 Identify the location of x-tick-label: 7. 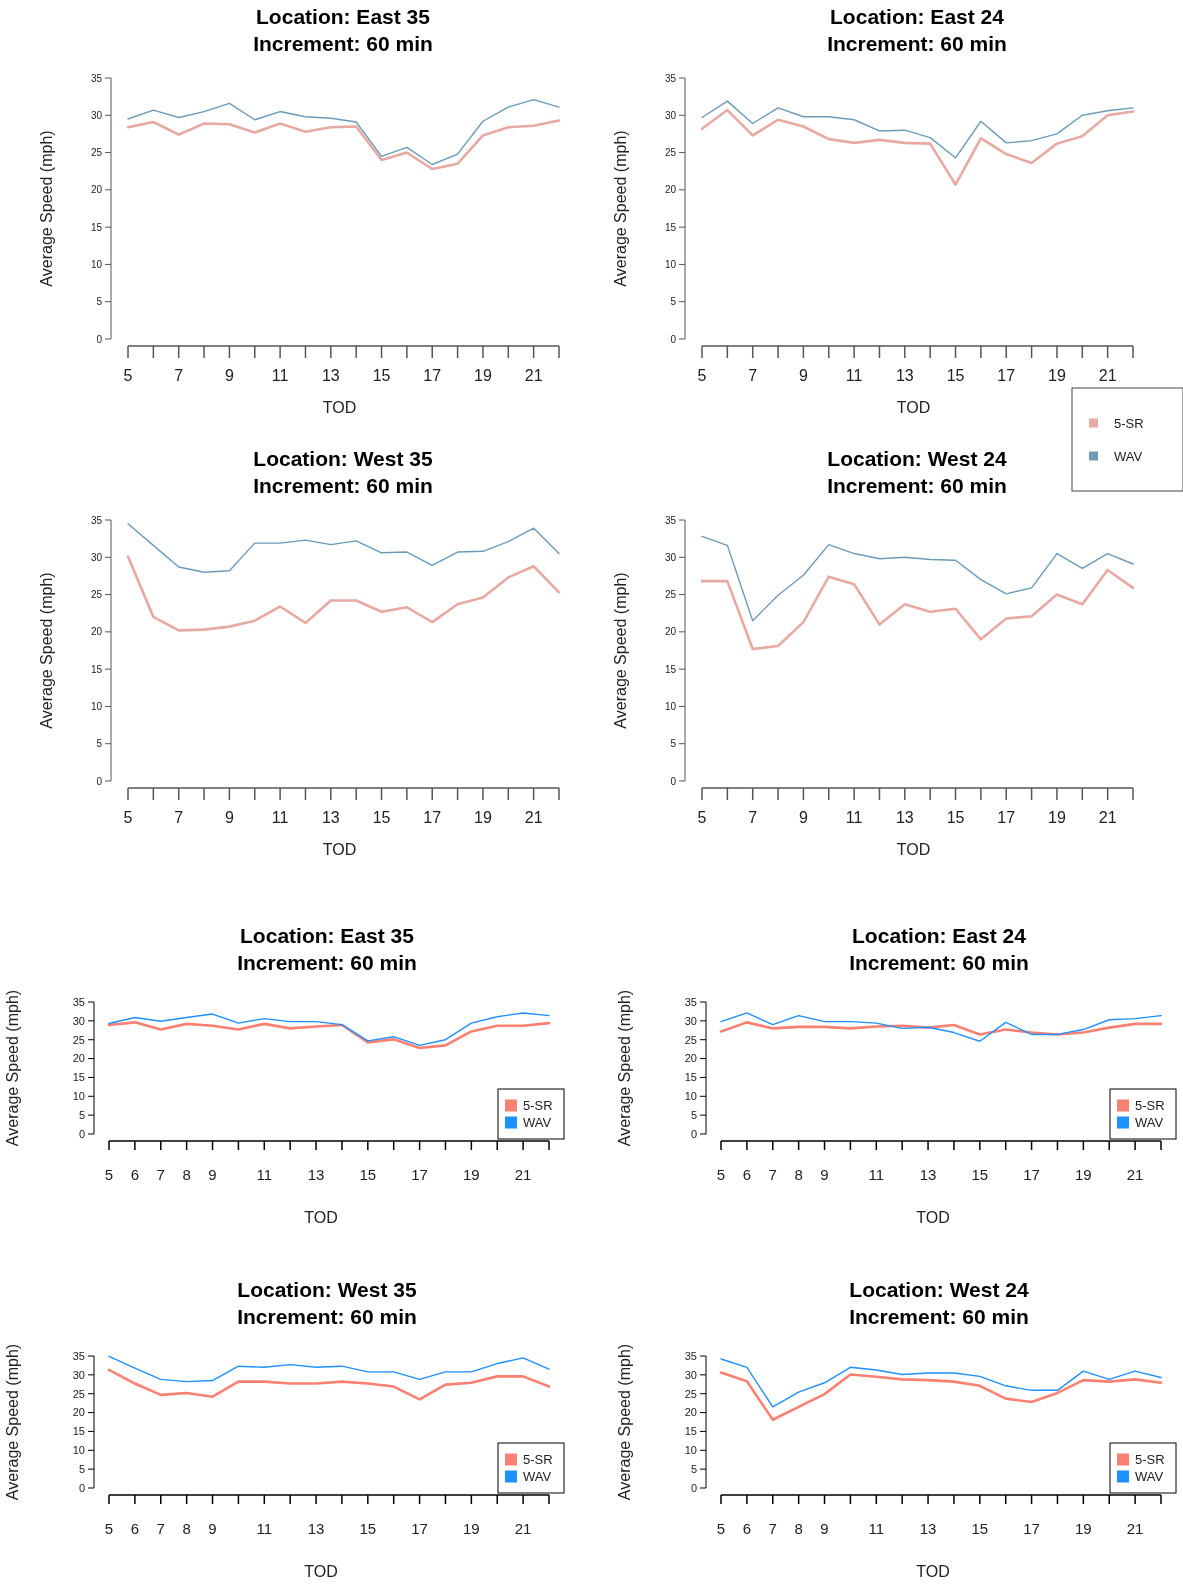
(160, 1528).